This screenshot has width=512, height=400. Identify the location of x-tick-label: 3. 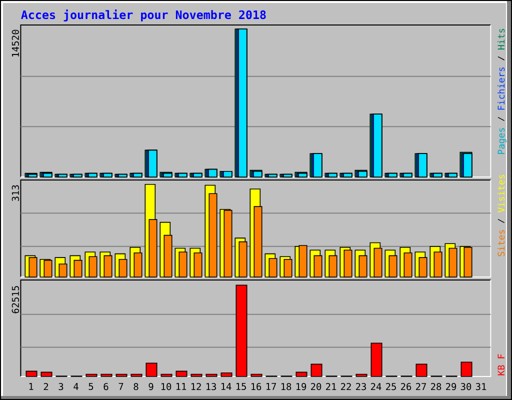
(61, 386).